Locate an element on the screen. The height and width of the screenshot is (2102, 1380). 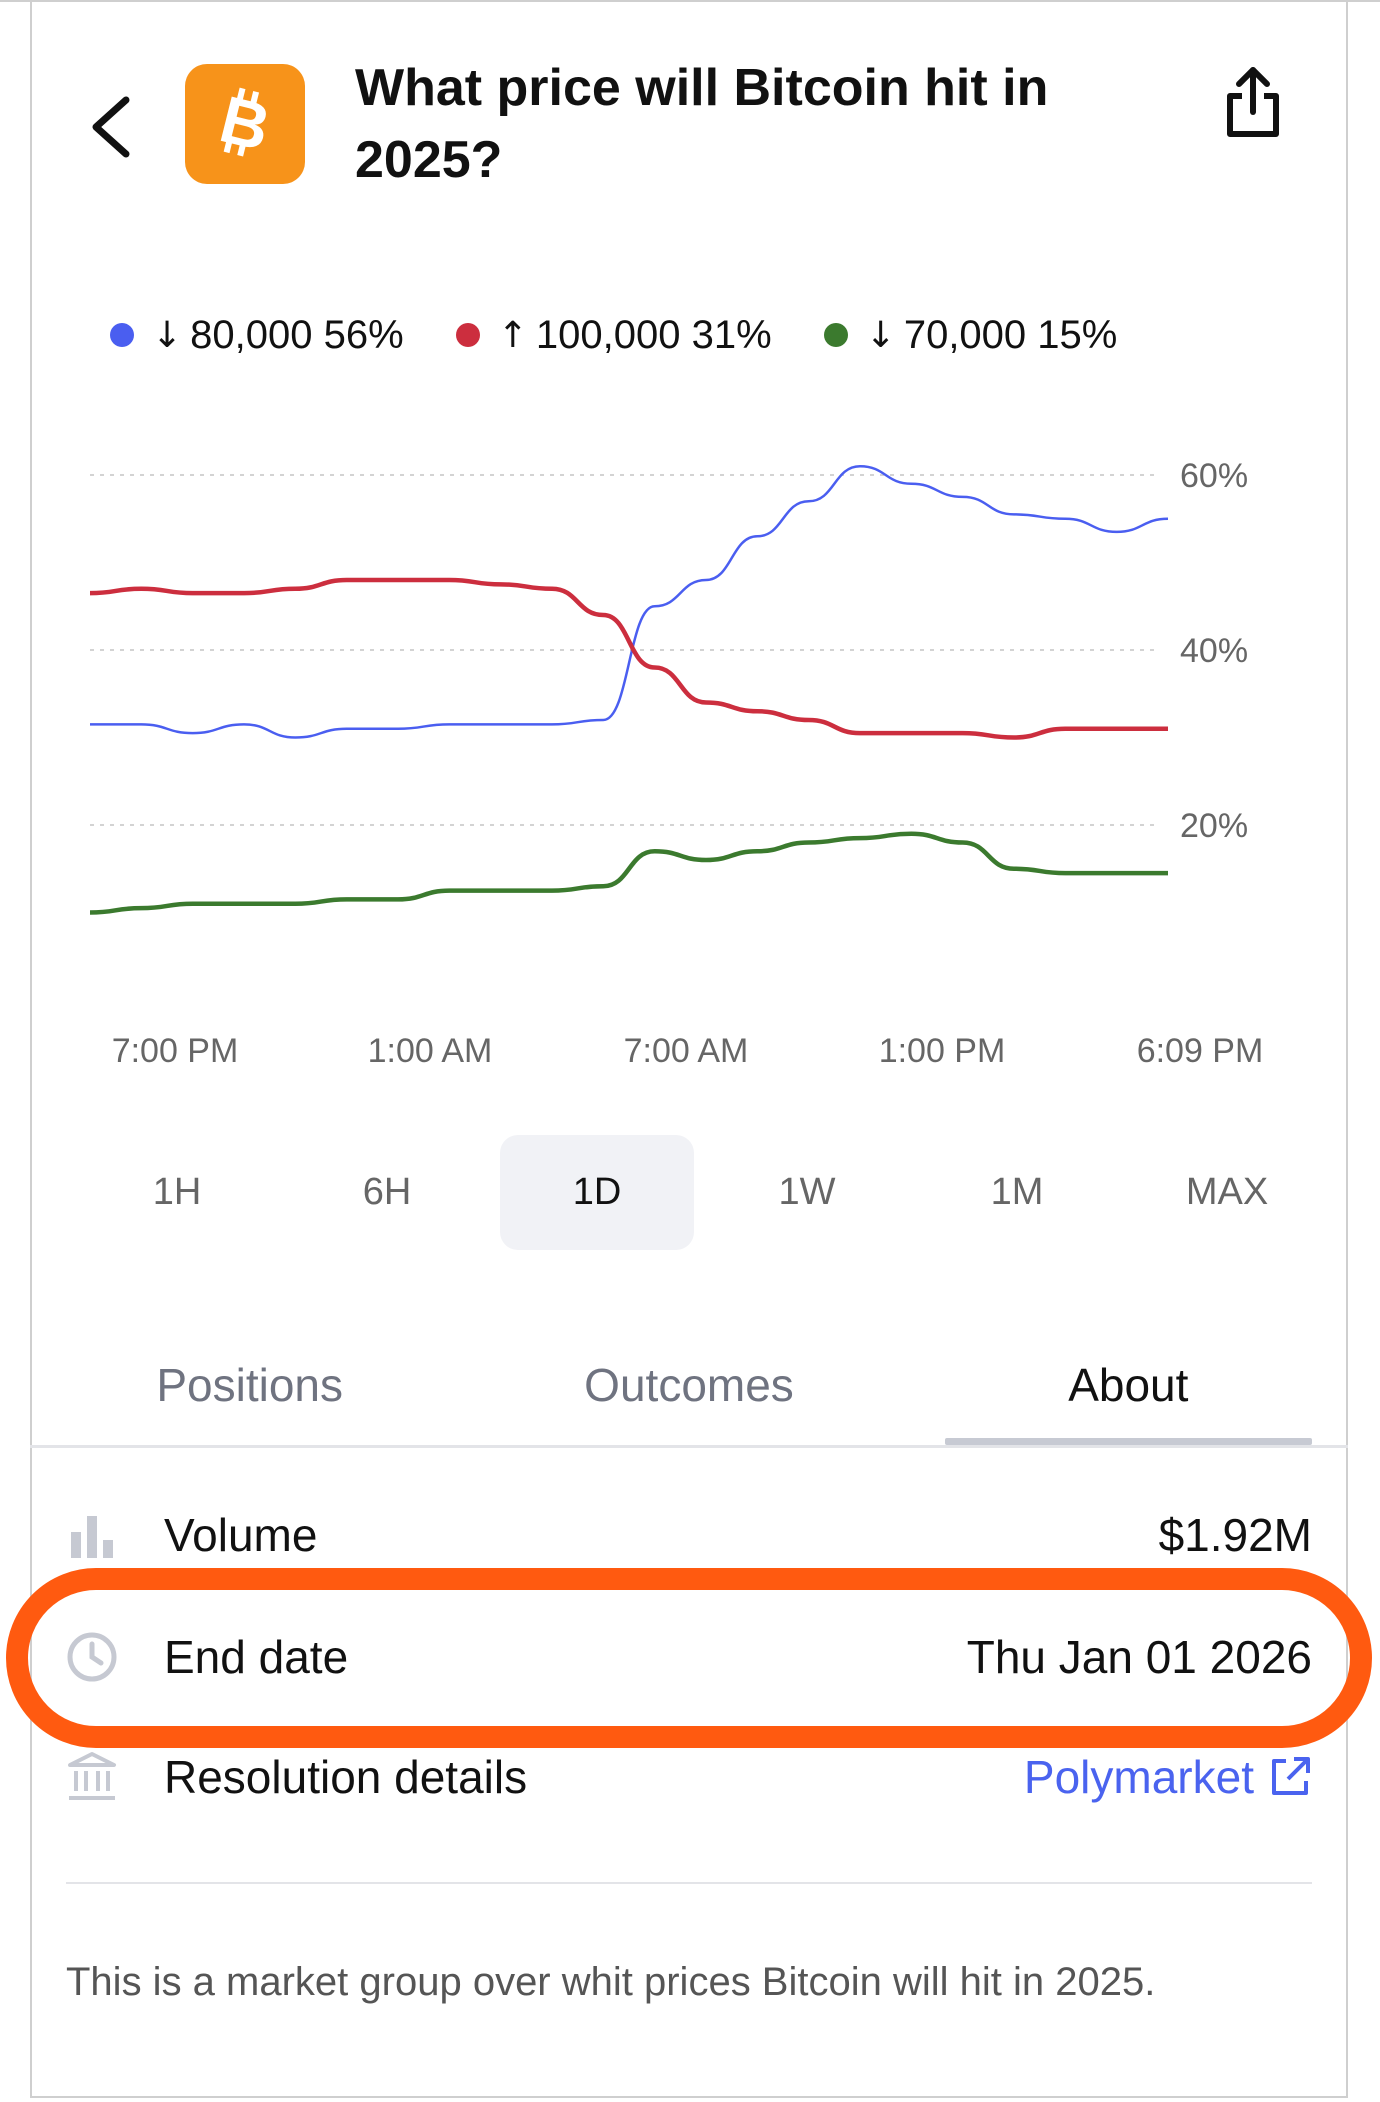
x-tick-label: 7:00 PM is located at coordinates (175, 1051).